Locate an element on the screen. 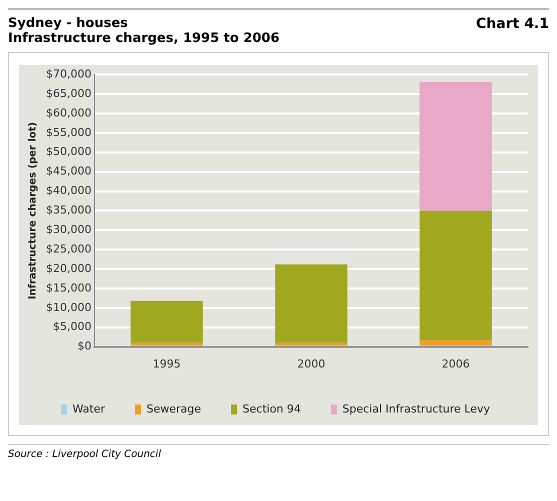 The height and width of the screenshot is (501, 557). y-tick-label: $0 is located at coordinates (84, 346).